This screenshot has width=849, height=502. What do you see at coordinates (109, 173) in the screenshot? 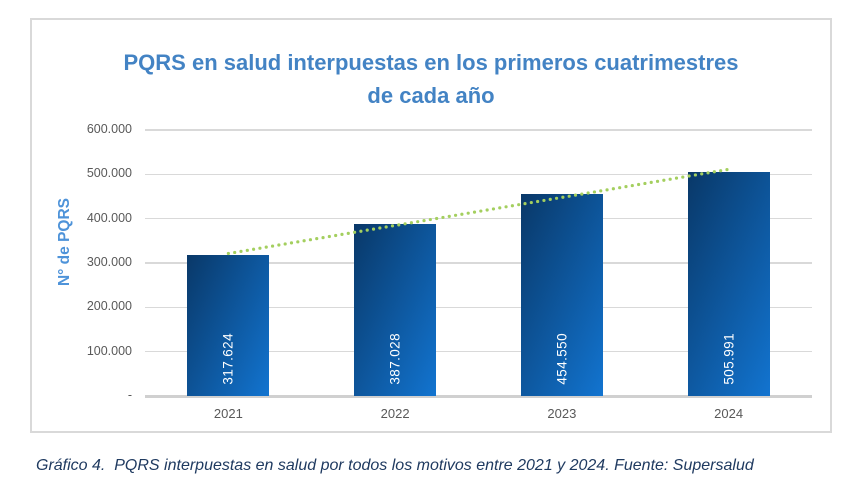
I see `y-tick-label: 500.000` at bounding box center [109, 173].